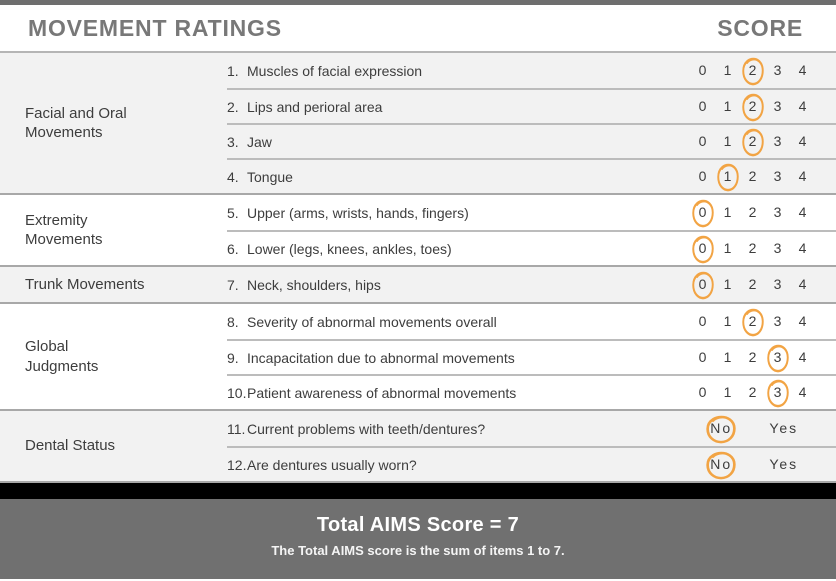  What do you see at coordinates (381, 357) in the screenshot?
I see `item-label: Incapacitation due to abnormal movements` at bounding box center [381, 357].